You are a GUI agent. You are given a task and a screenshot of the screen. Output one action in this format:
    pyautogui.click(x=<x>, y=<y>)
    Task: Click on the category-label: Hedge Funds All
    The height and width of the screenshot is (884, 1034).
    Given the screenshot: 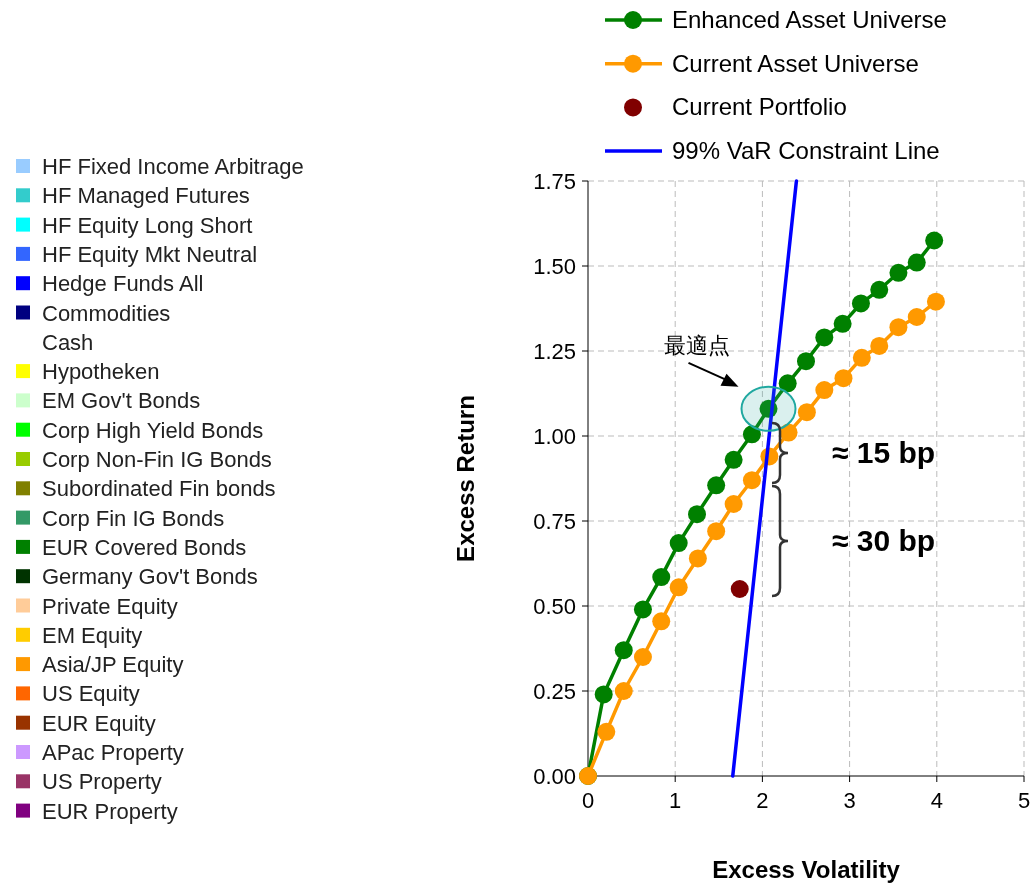 What is the action you would take?
    pyautogui.click(x=123, y=284)
    